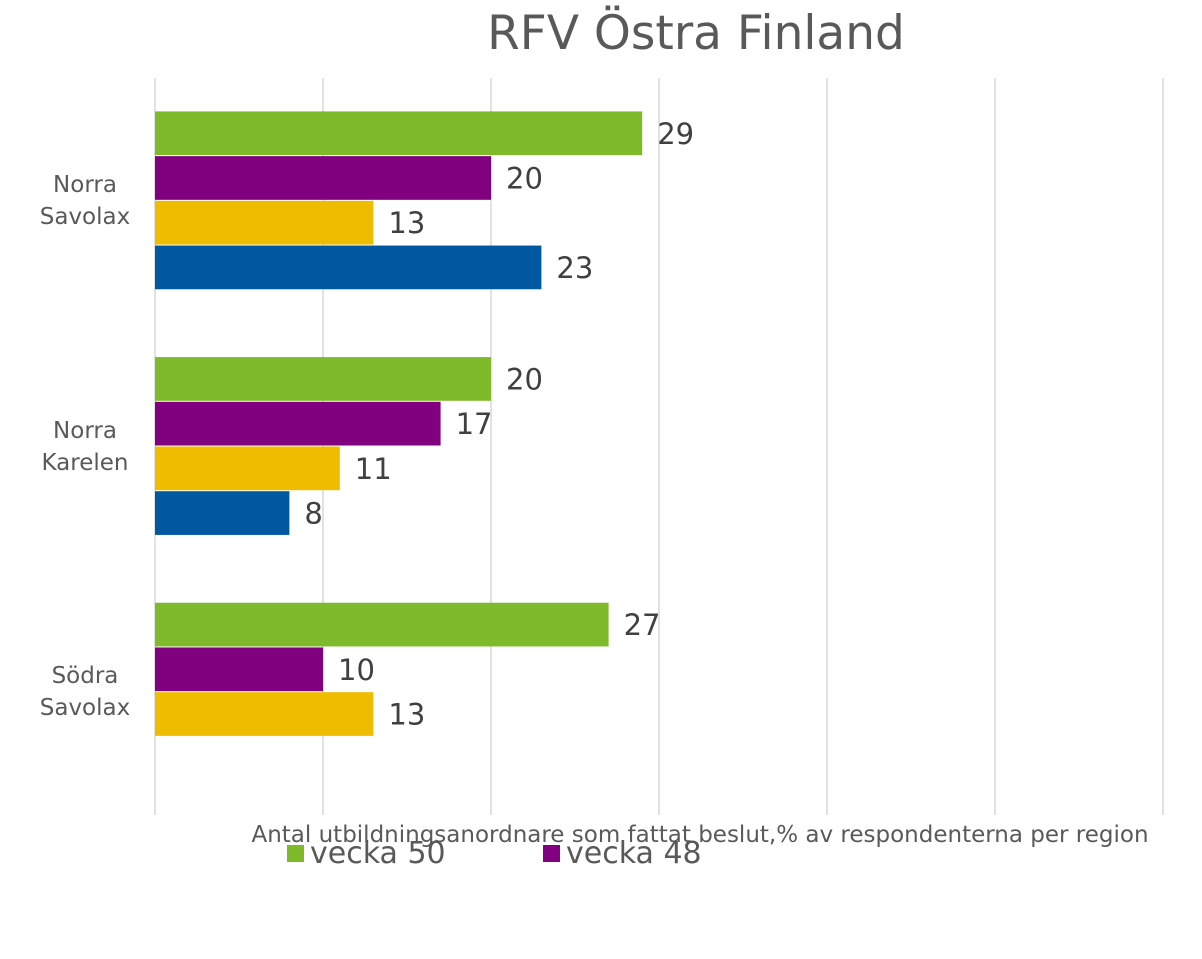  I want to click on data-label: 11, so click(373, 469).